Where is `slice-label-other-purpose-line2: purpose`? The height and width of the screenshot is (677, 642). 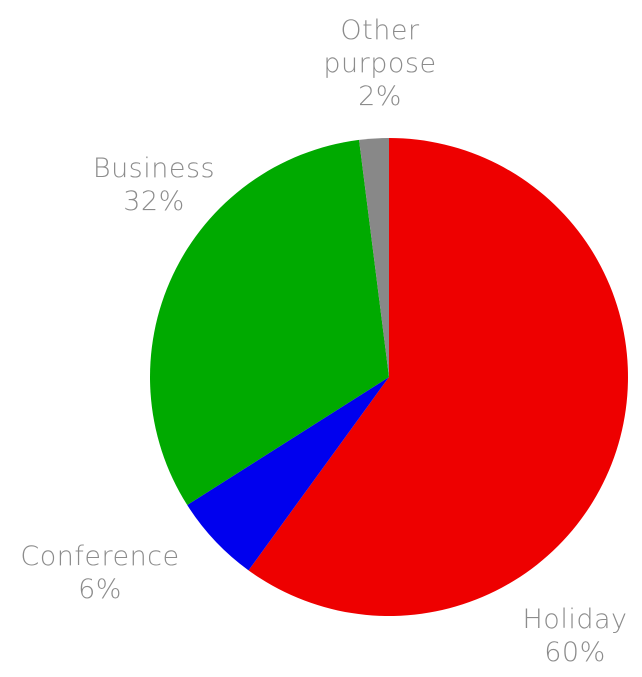 slice-label-other-purpose-line2: purpose is located at coordinates (380, 63).